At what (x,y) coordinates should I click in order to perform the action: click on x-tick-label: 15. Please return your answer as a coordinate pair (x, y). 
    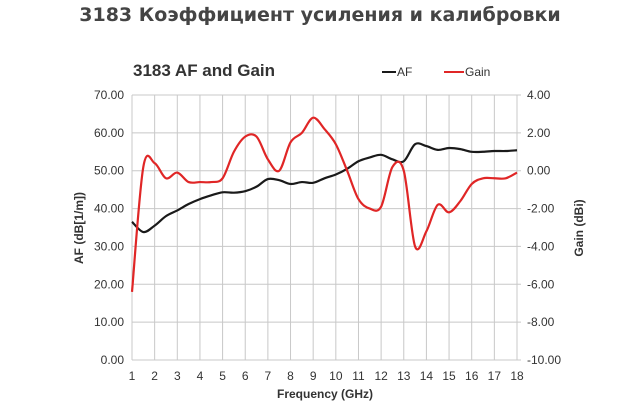
    Looking at the image, I should click on (449, 376).